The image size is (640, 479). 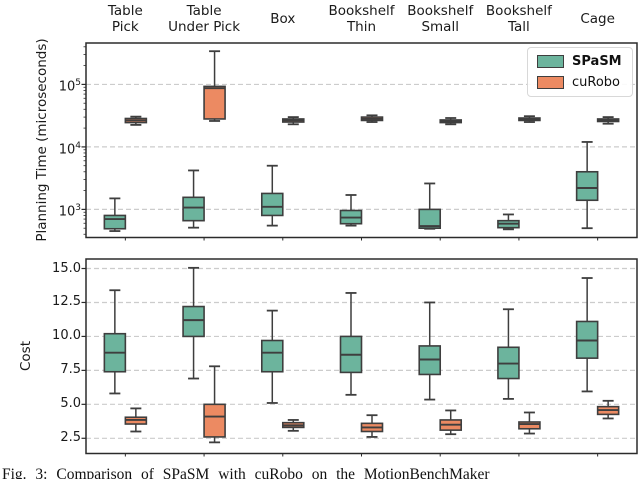 I want to click on legend-label: SPaSM, so click(x=597, y=61).